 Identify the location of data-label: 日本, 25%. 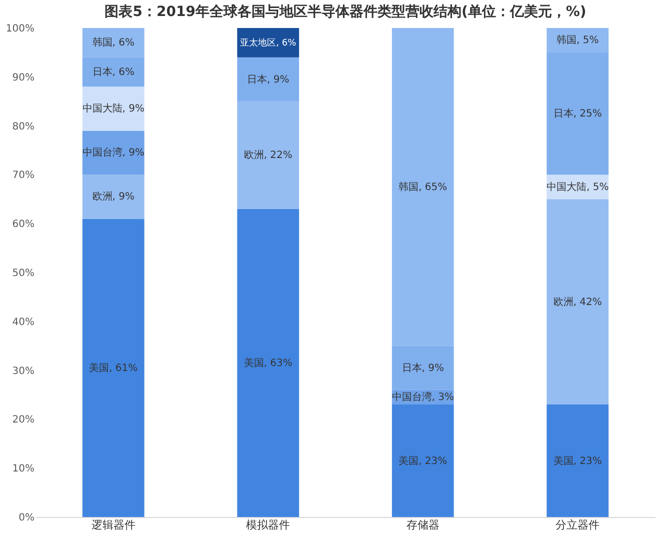
(577, 114).